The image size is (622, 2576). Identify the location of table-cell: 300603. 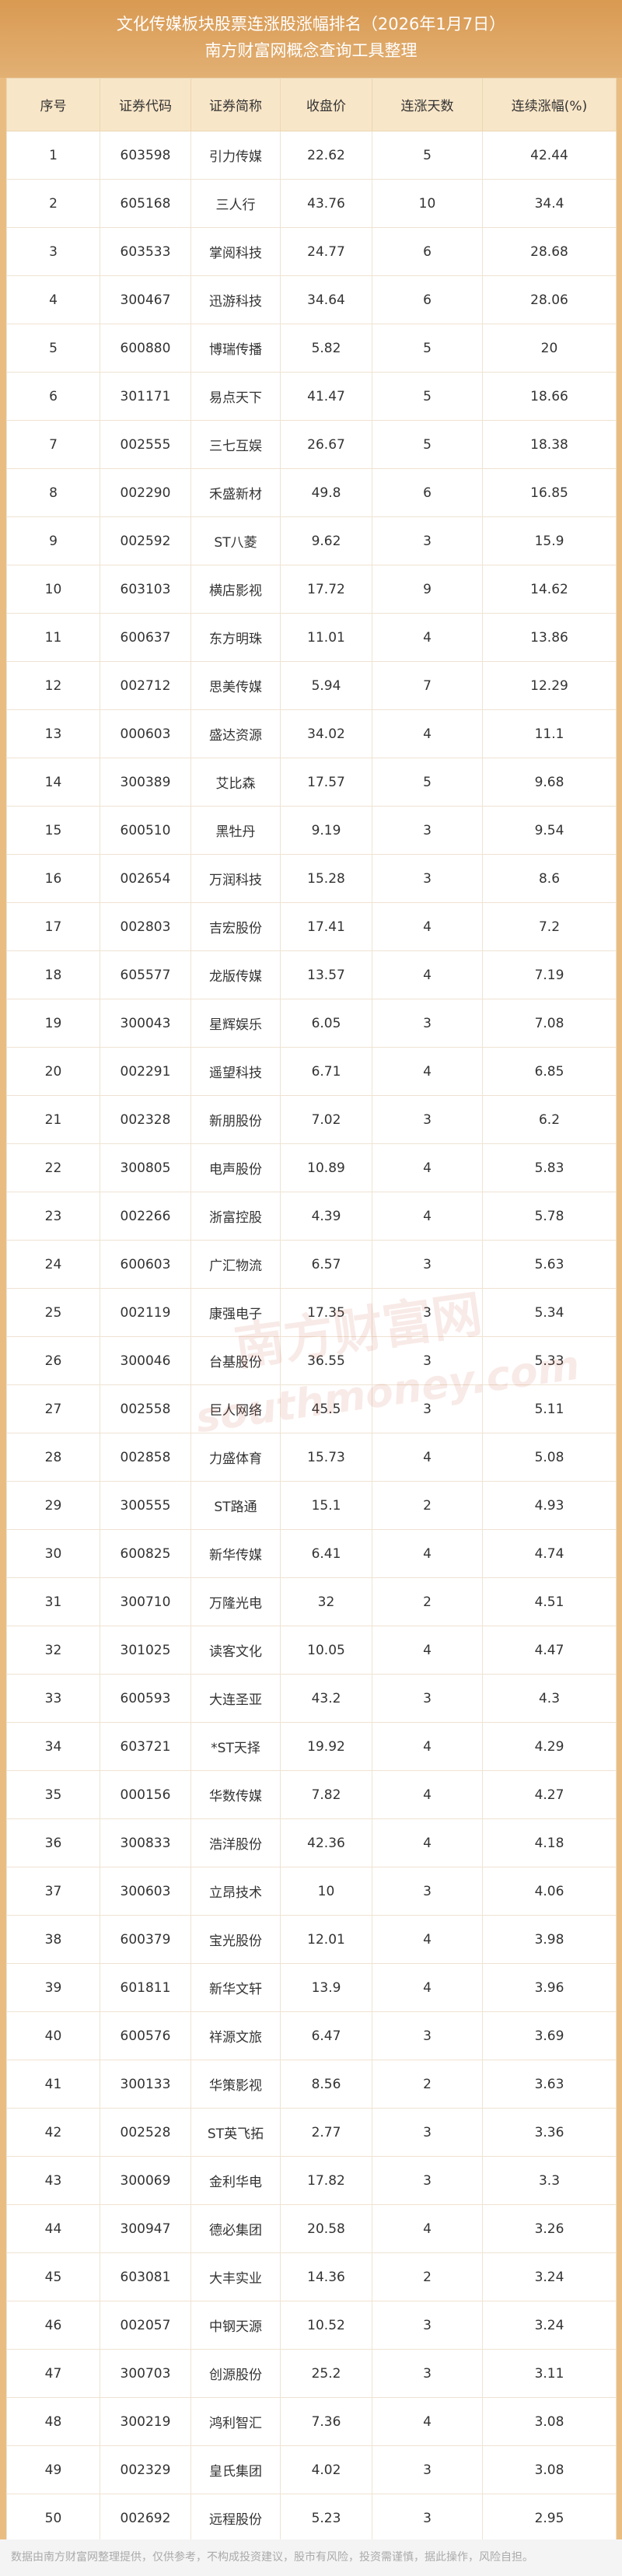
(145, 1892).